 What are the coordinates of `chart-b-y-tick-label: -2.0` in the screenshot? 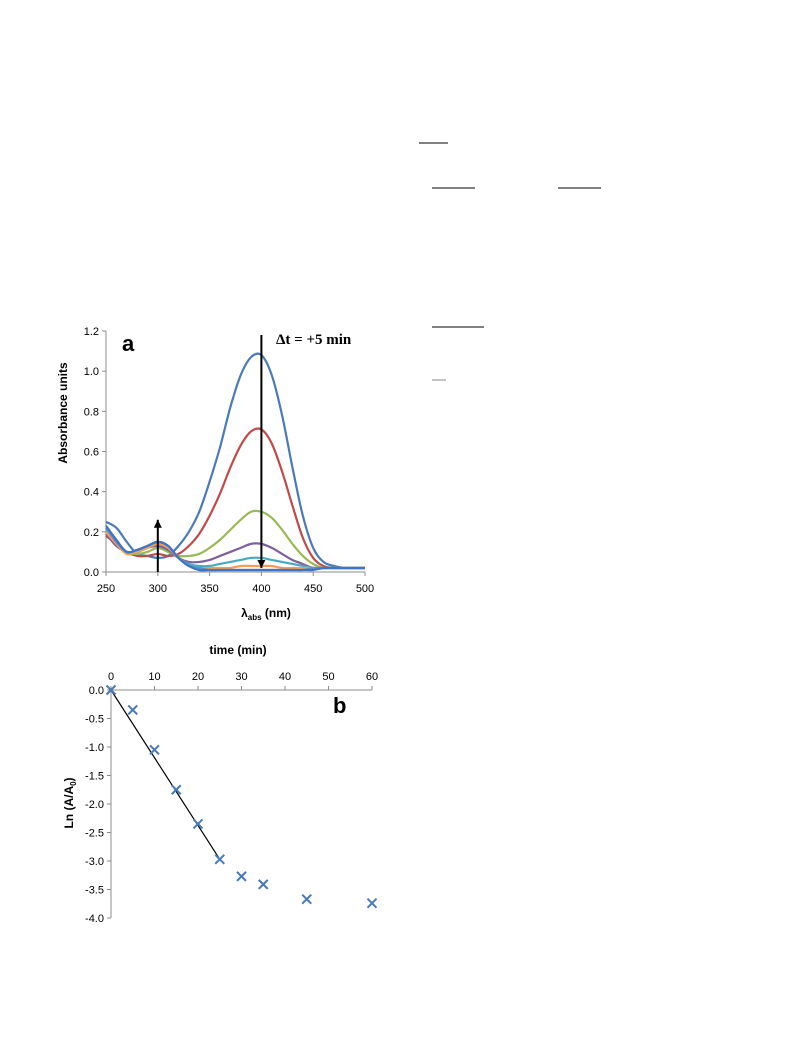 It's located at (94, 805).